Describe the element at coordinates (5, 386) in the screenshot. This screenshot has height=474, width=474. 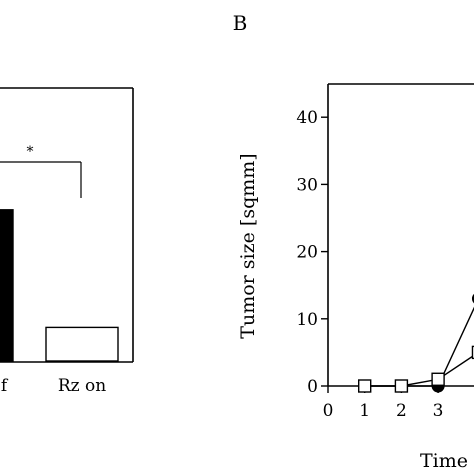
I see `category-label-0: f` at that location.